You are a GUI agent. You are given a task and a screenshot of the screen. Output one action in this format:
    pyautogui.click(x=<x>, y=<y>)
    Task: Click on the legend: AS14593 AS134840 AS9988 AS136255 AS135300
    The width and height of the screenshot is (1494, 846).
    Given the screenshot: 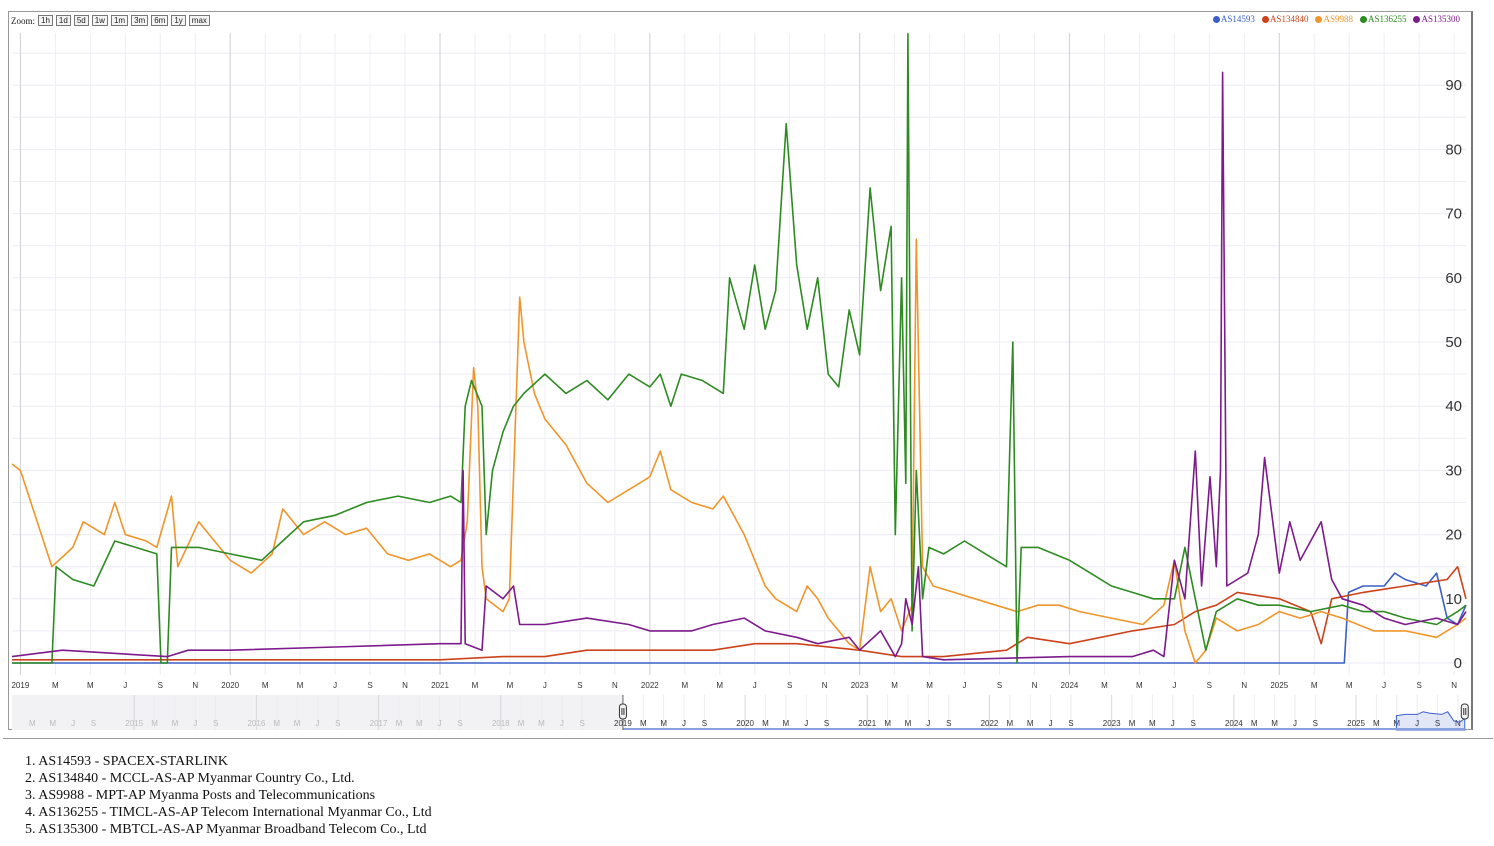 What is the action you would take?
    pyautogui.click(x=1336, y=19)
    